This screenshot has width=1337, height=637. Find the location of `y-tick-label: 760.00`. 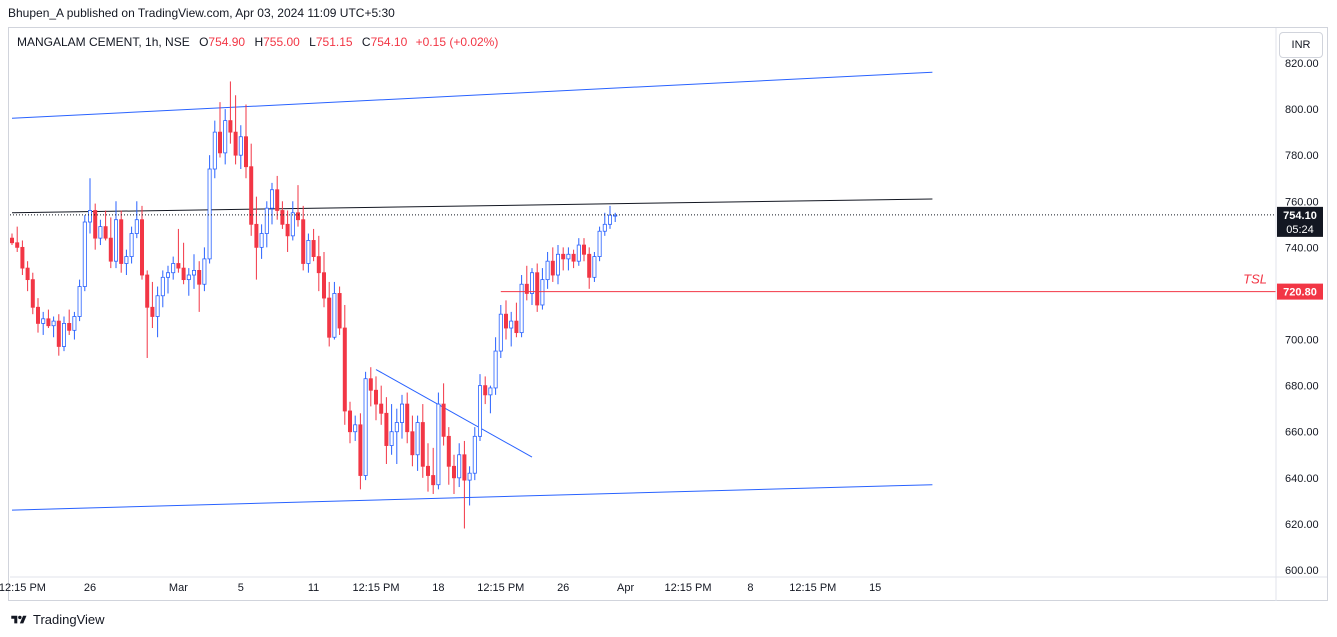

y-tick-label: 760.00 is located at coordinates (1302, 202).